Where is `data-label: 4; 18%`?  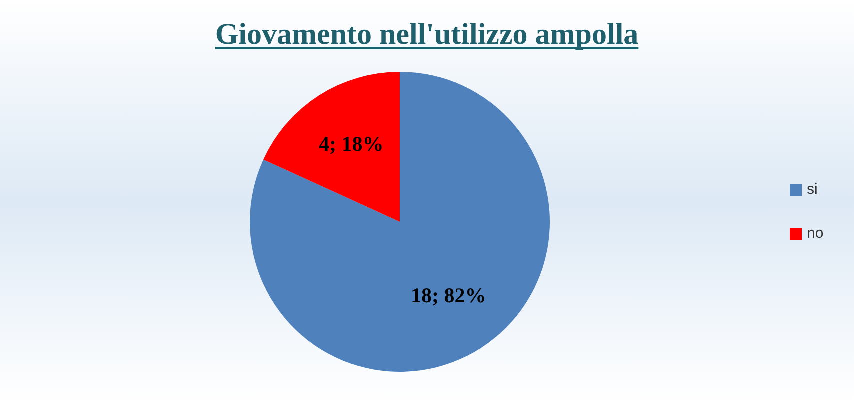
data-label: 4; 18% is located at coordinates (351, 144).